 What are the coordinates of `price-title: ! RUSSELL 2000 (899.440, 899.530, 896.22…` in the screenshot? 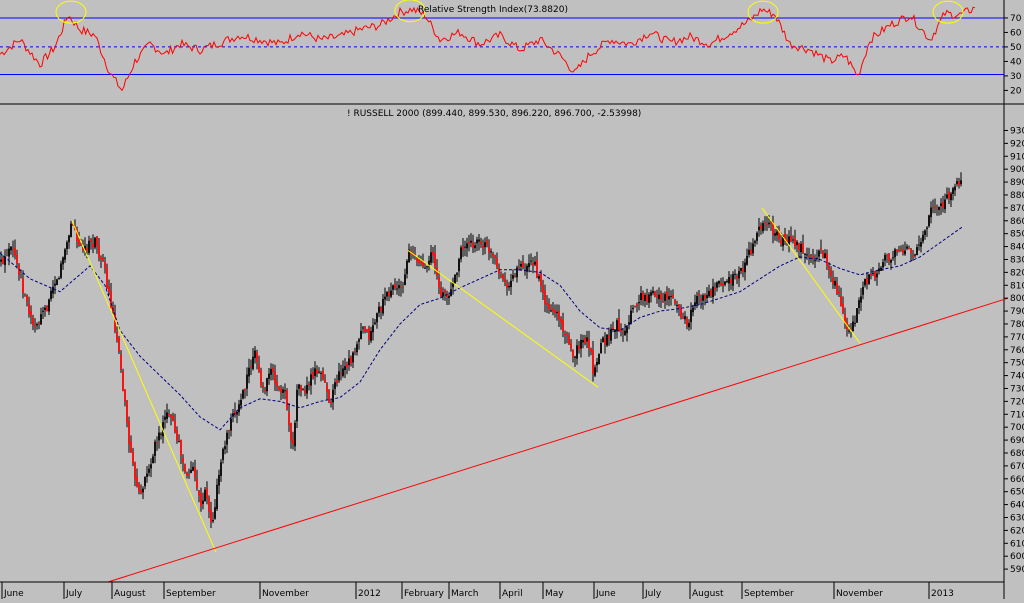 It's located at (494, 114).